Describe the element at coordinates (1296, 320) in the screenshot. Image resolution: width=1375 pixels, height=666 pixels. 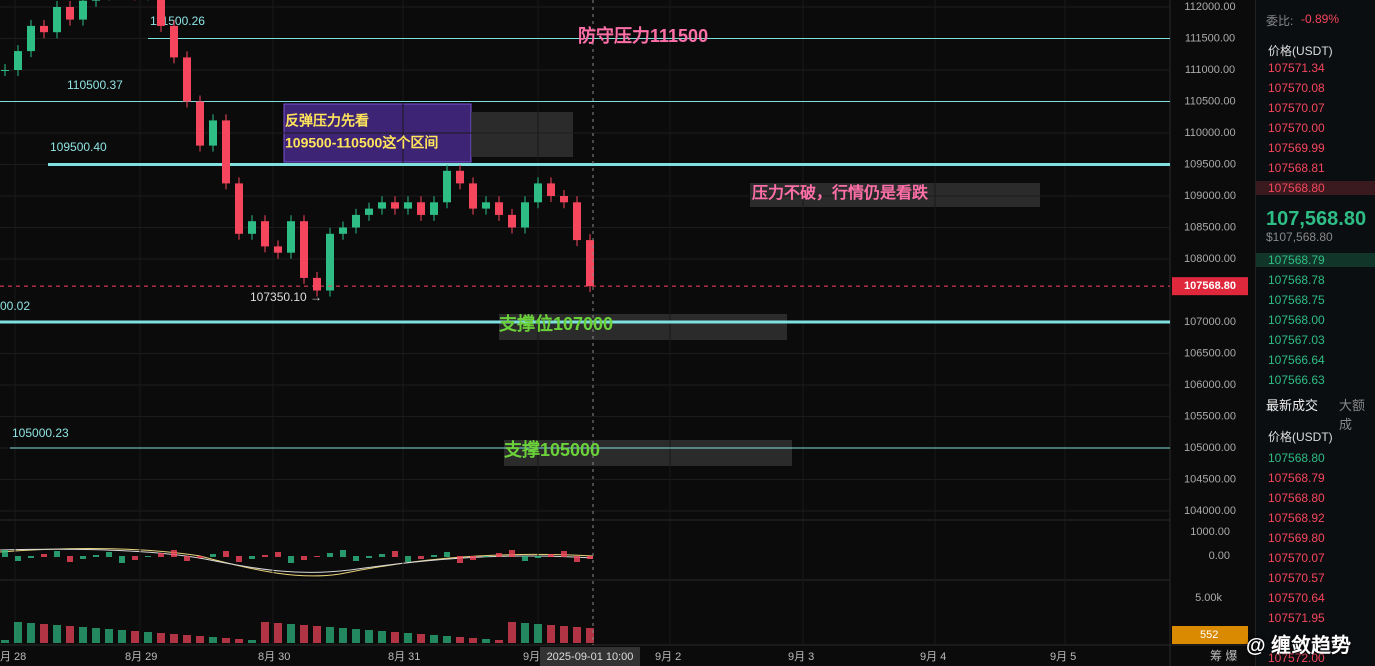
I see `bid-price: 107568.00` at that location.